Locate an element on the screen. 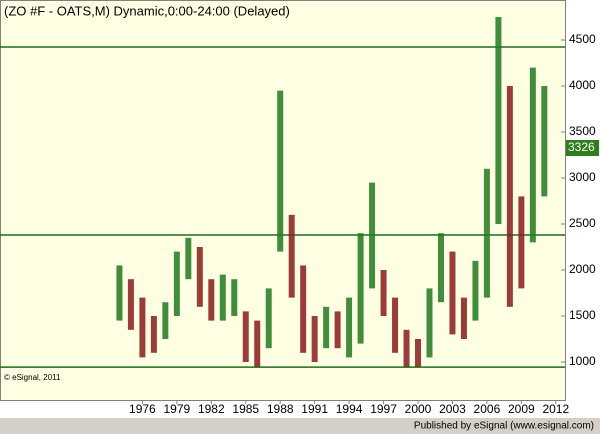  y-tick-label: 4500 is located at coordinates (582, 39).